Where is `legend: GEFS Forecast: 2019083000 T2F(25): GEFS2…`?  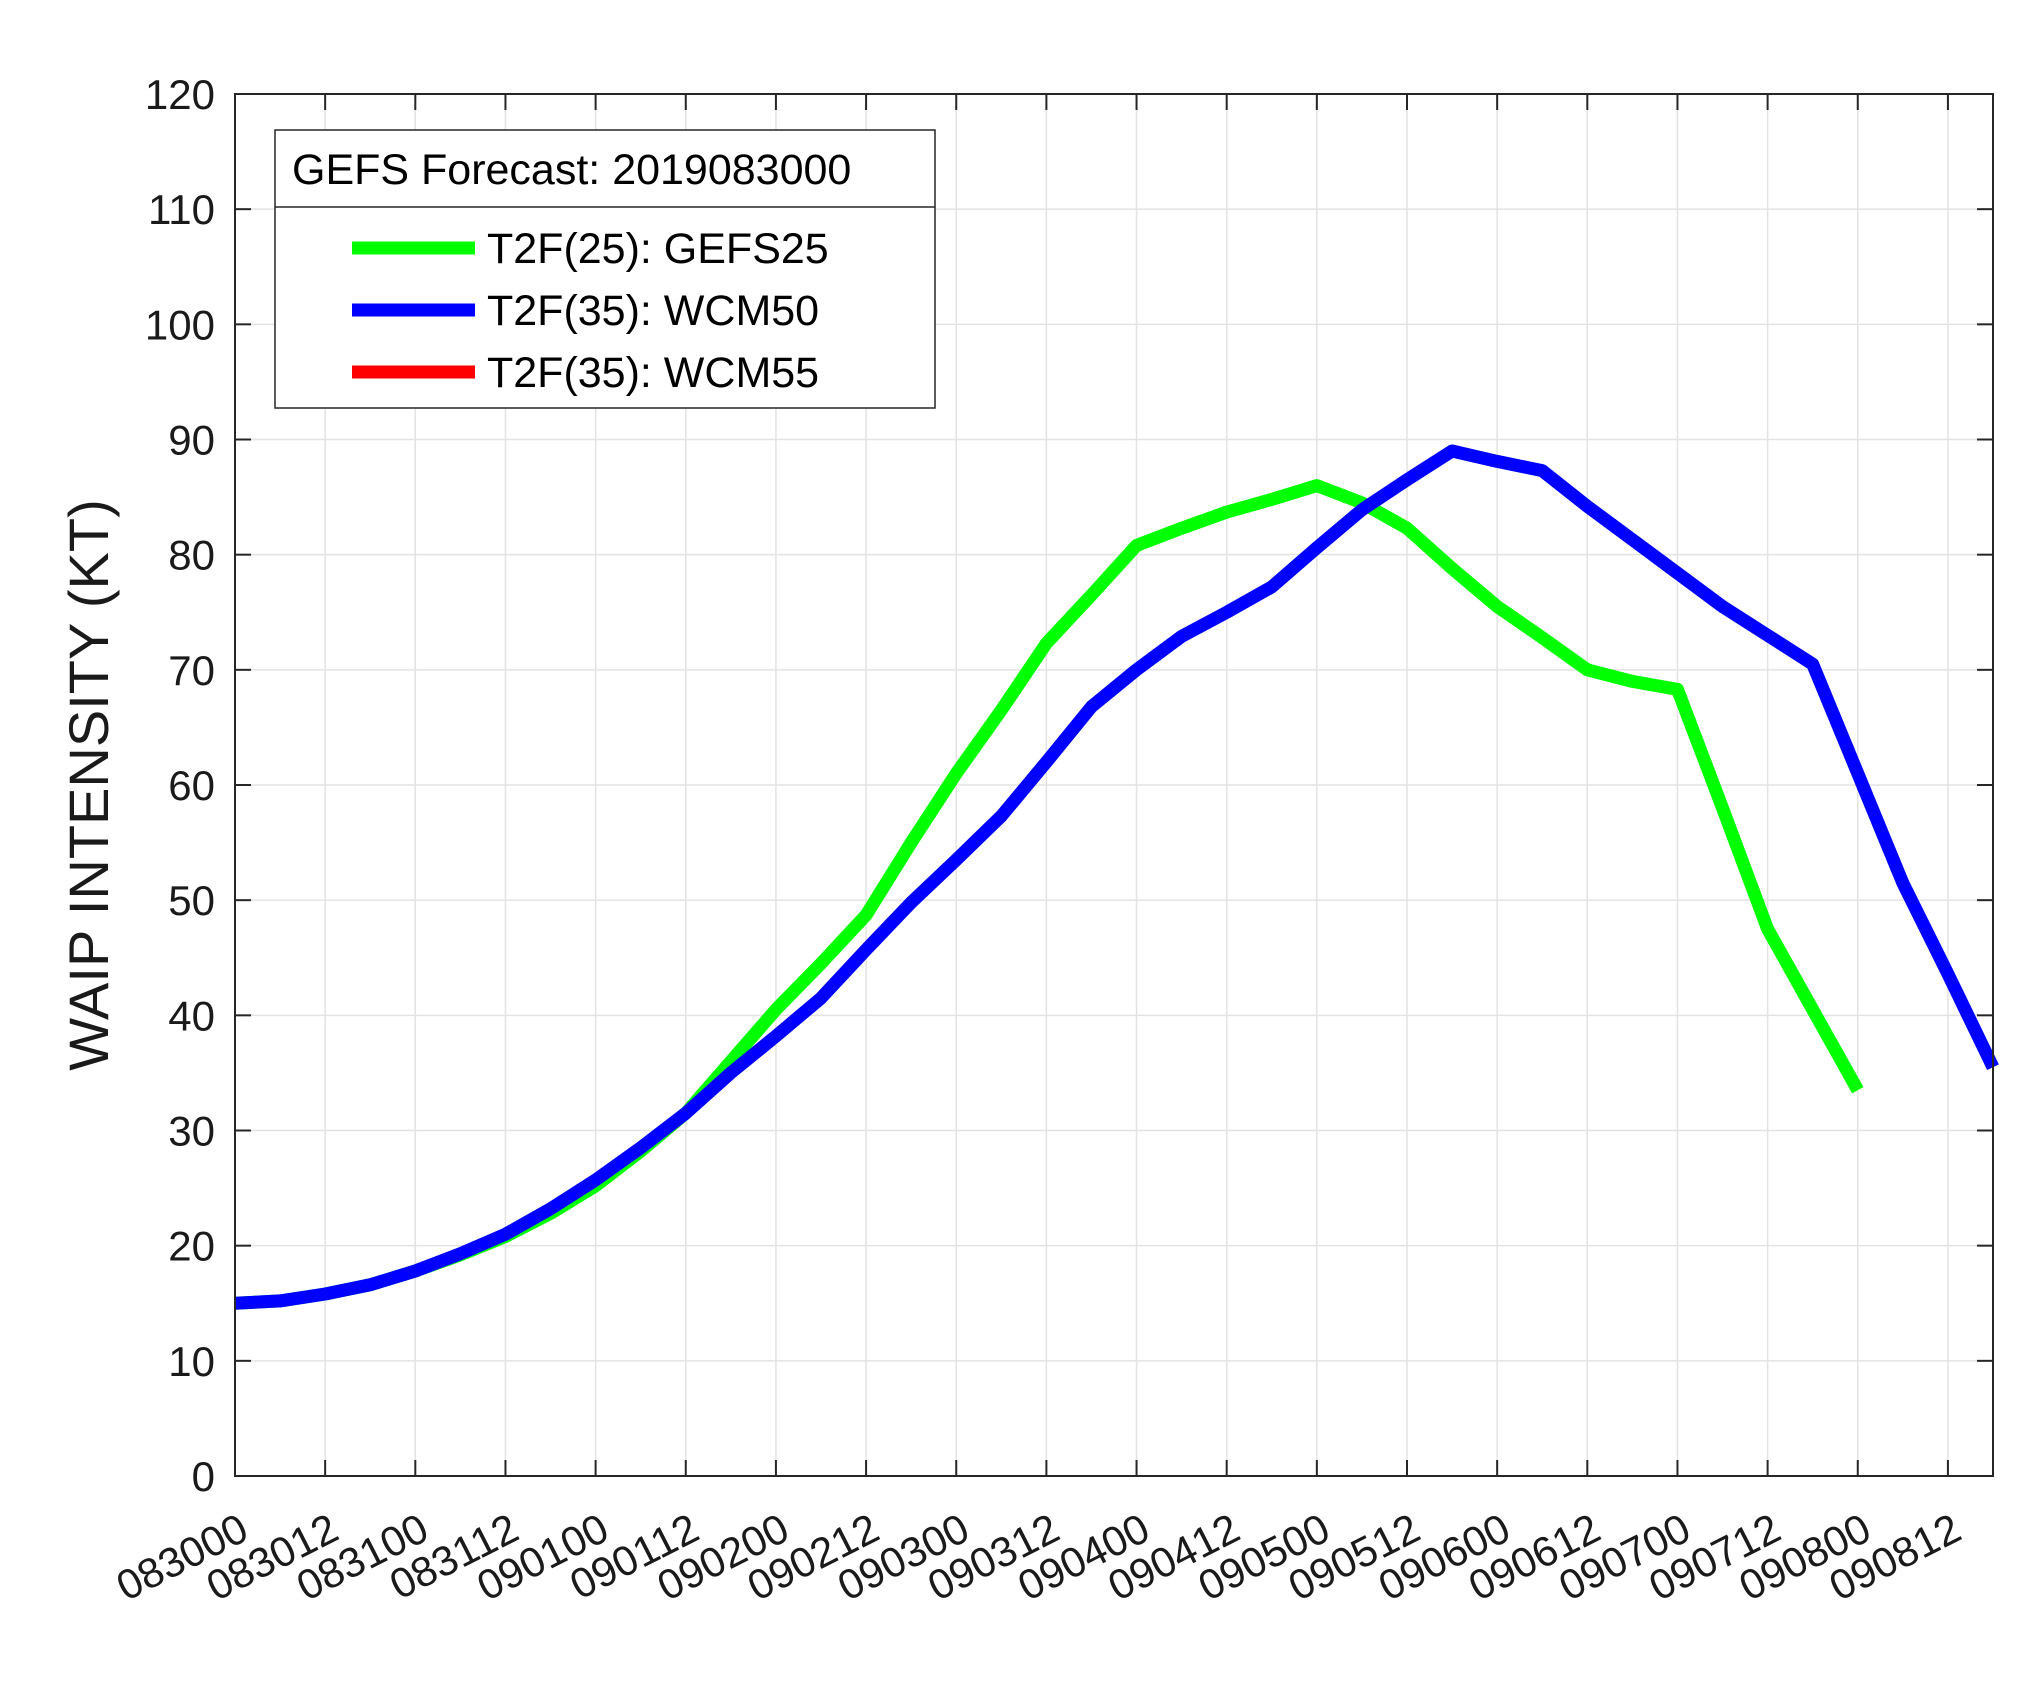 legend: GEFS Forecast: 2019083000 T2F(25): GEFS2… is located at coordinates (605, 269).